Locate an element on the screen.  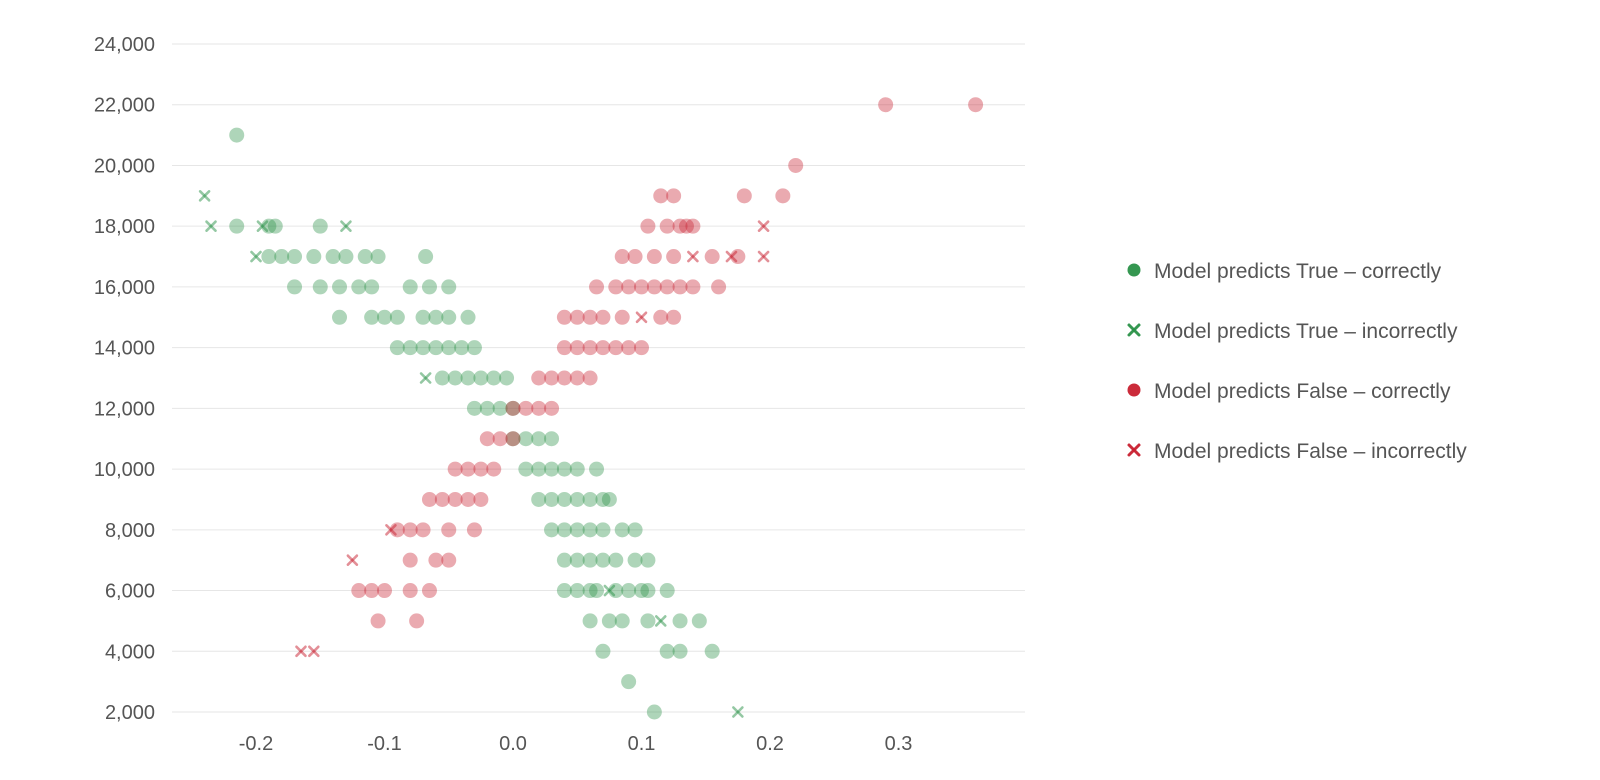
y-tick-label: 16,000 is located at coordinates (124, 288).